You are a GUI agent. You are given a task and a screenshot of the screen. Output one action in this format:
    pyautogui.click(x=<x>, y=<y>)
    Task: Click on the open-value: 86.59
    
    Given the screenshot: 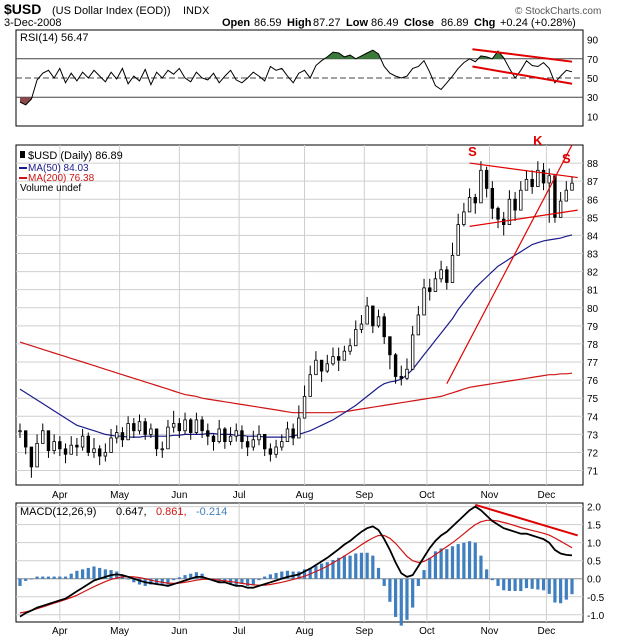 What is the action you would take?
    pyautogui.click(x=268, y=23)
    